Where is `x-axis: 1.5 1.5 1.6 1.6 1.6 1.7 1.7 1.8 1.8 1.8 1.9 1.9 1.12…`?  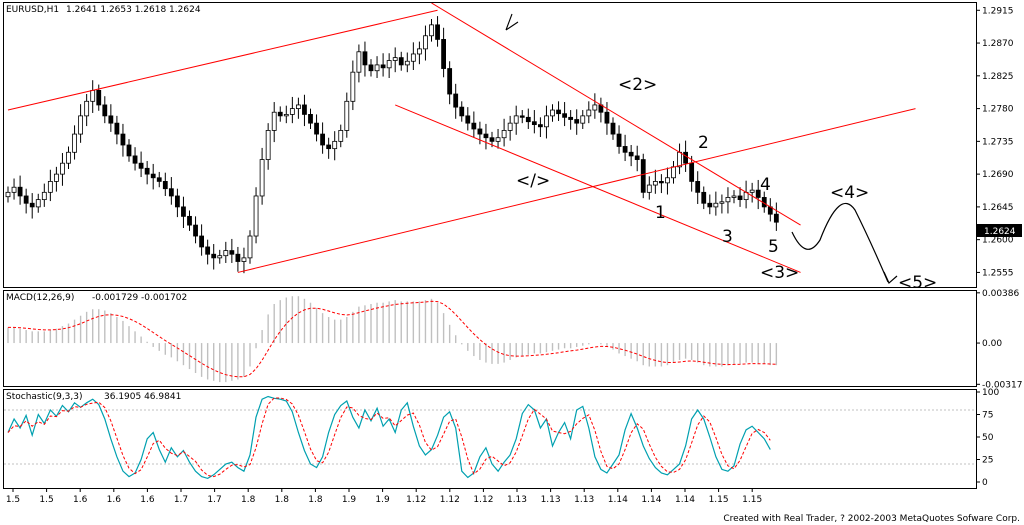
x-axis: 1.5 1.5 1.6 1.6 1.6 1.7 1.7 1.8 1.8 1.8 1.9 1.9 1.12… is located at coordinates (384, 496).